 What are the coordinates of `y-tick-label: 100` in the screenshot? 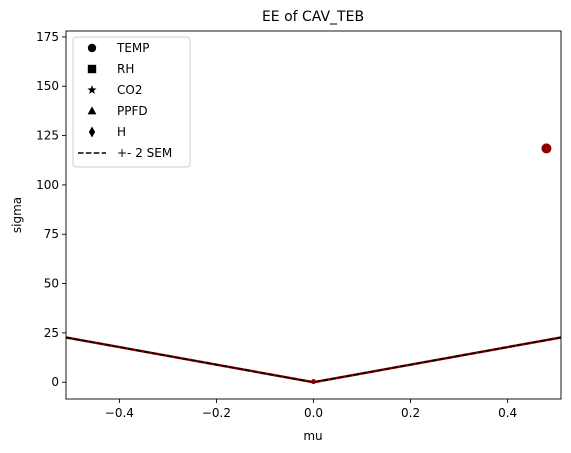 It's located at (47, 185).